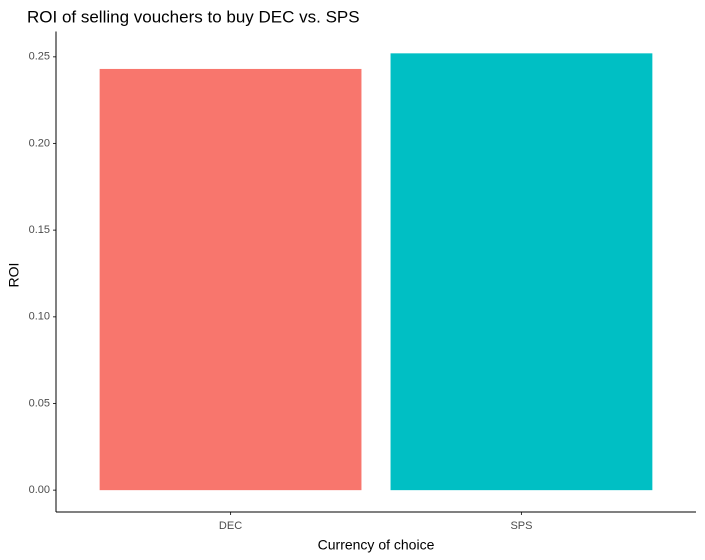 The width and height of the screenshot is (705, 560). I want to click on y-tick-label: 0.00, so click(39, 490).